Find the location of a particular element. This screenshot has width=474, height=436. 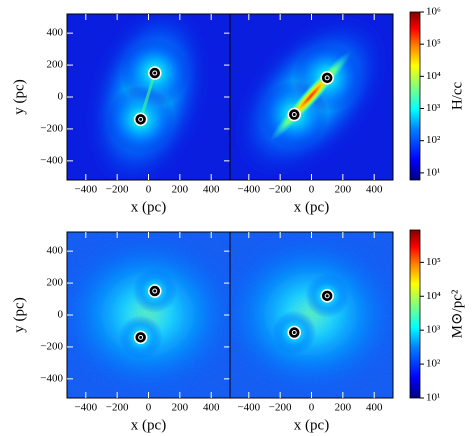

gas-bridge is located at coordinates (148, 96).